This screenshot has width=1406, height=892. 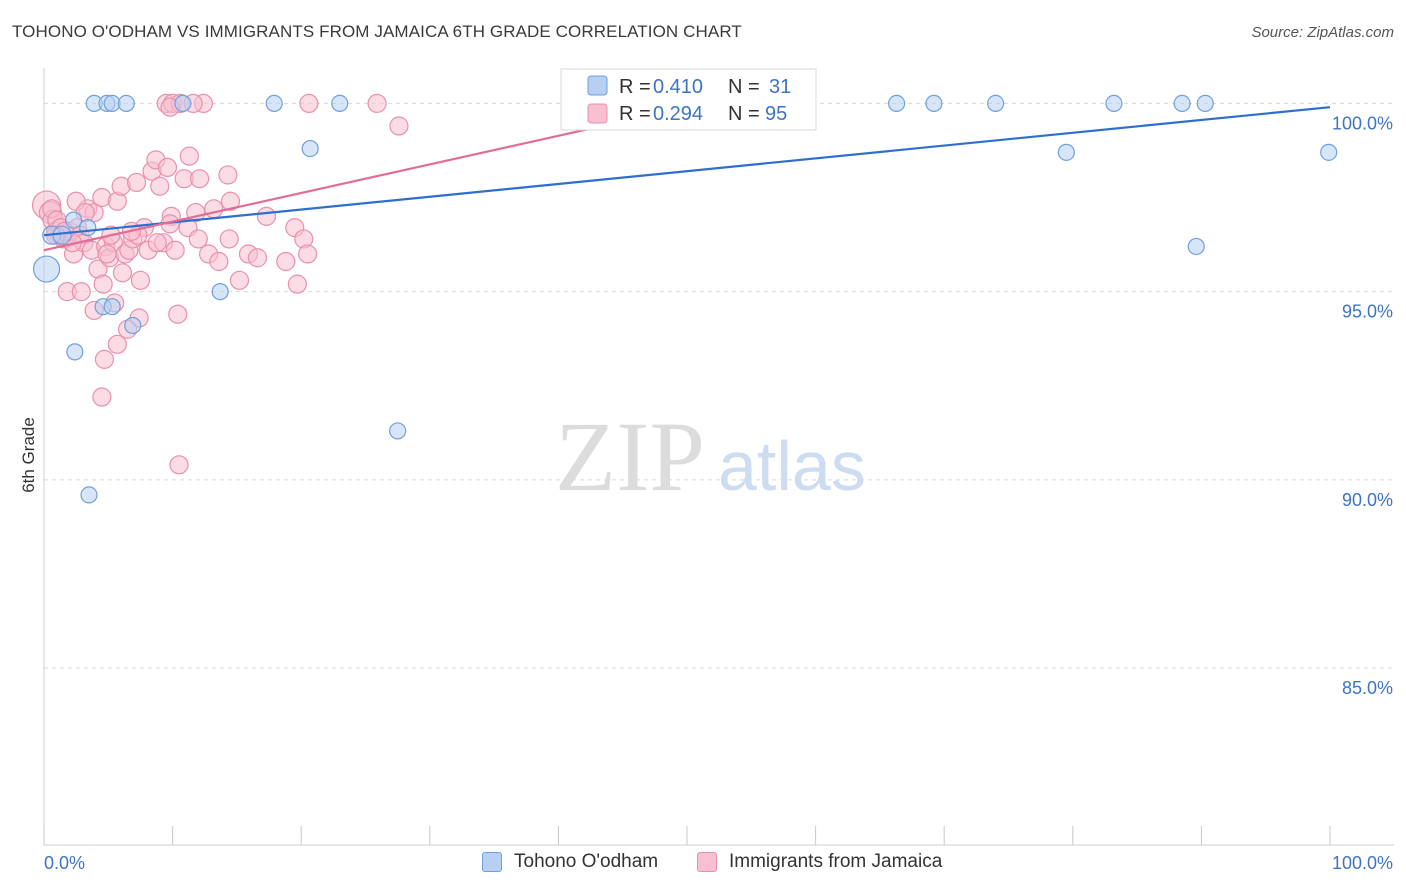 What do you see at coordinates (707, 862) in the screenshot?
I see `legend-swatch-jamaica` at bounding box center [707, 862].